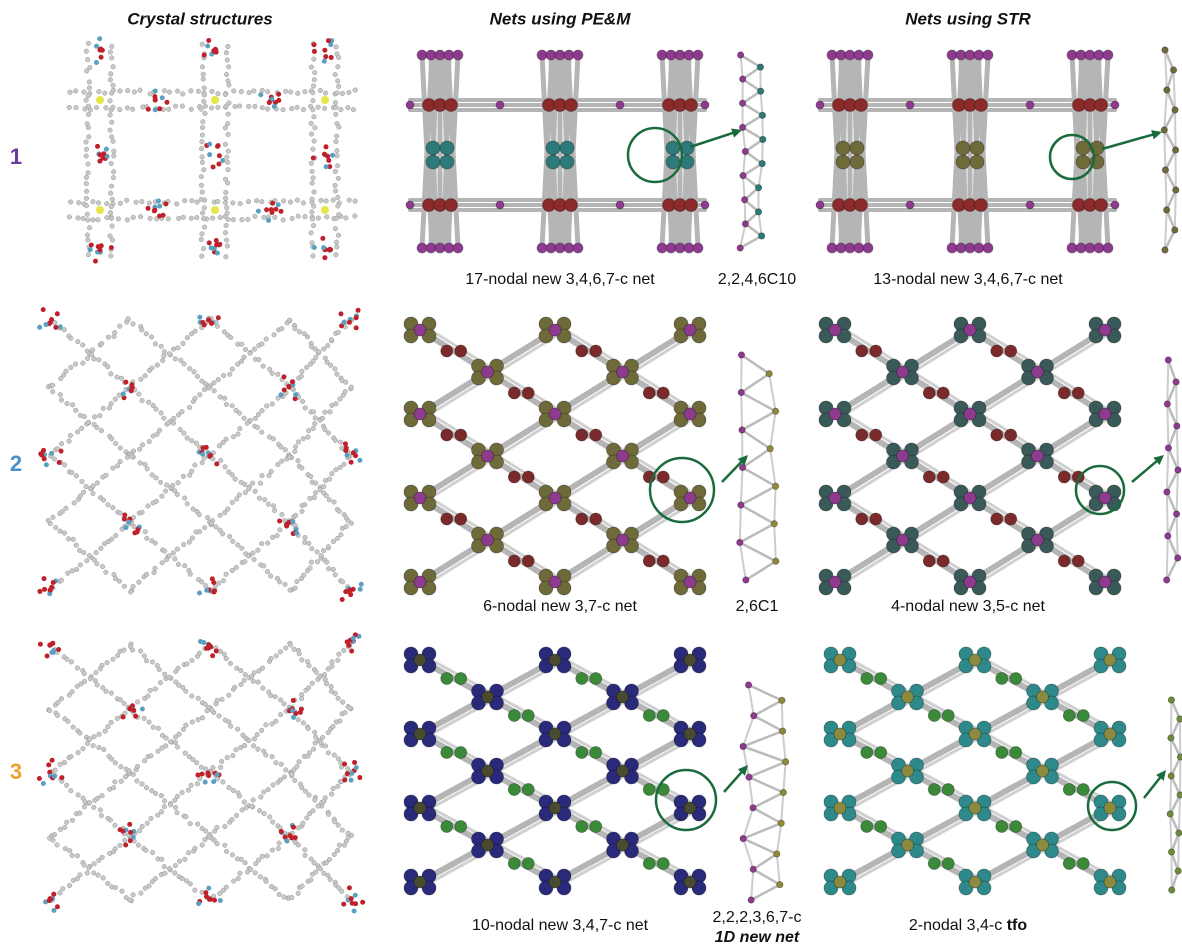 The height and width of the screenshot is (949, 1182). Describe the element at coordinates (968, 279) in the screenshot. I see `caption: 13-nodal new 3,4,6,7-c net` at that location.